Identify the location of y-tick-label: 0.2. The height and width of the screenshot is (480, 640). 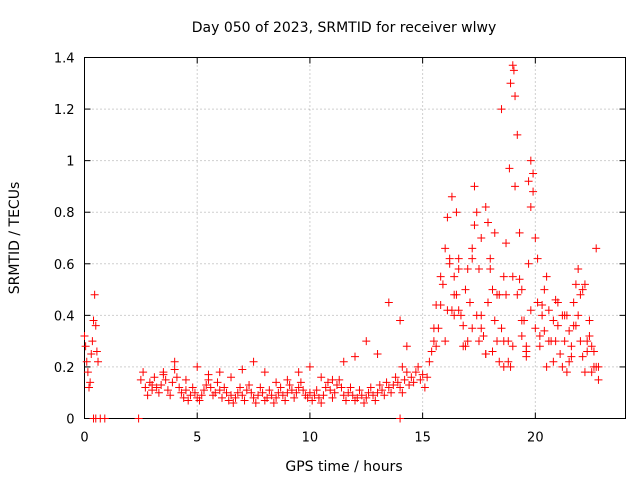
(64, 368).